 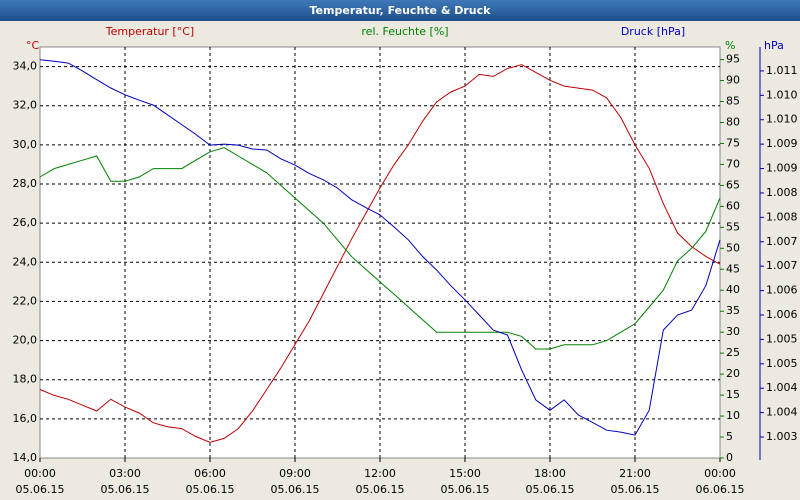 What do you see at coordinates (733, 373) in the screenshot?
I see `y2-tick-label: 20` at bounding box center [733, 373].